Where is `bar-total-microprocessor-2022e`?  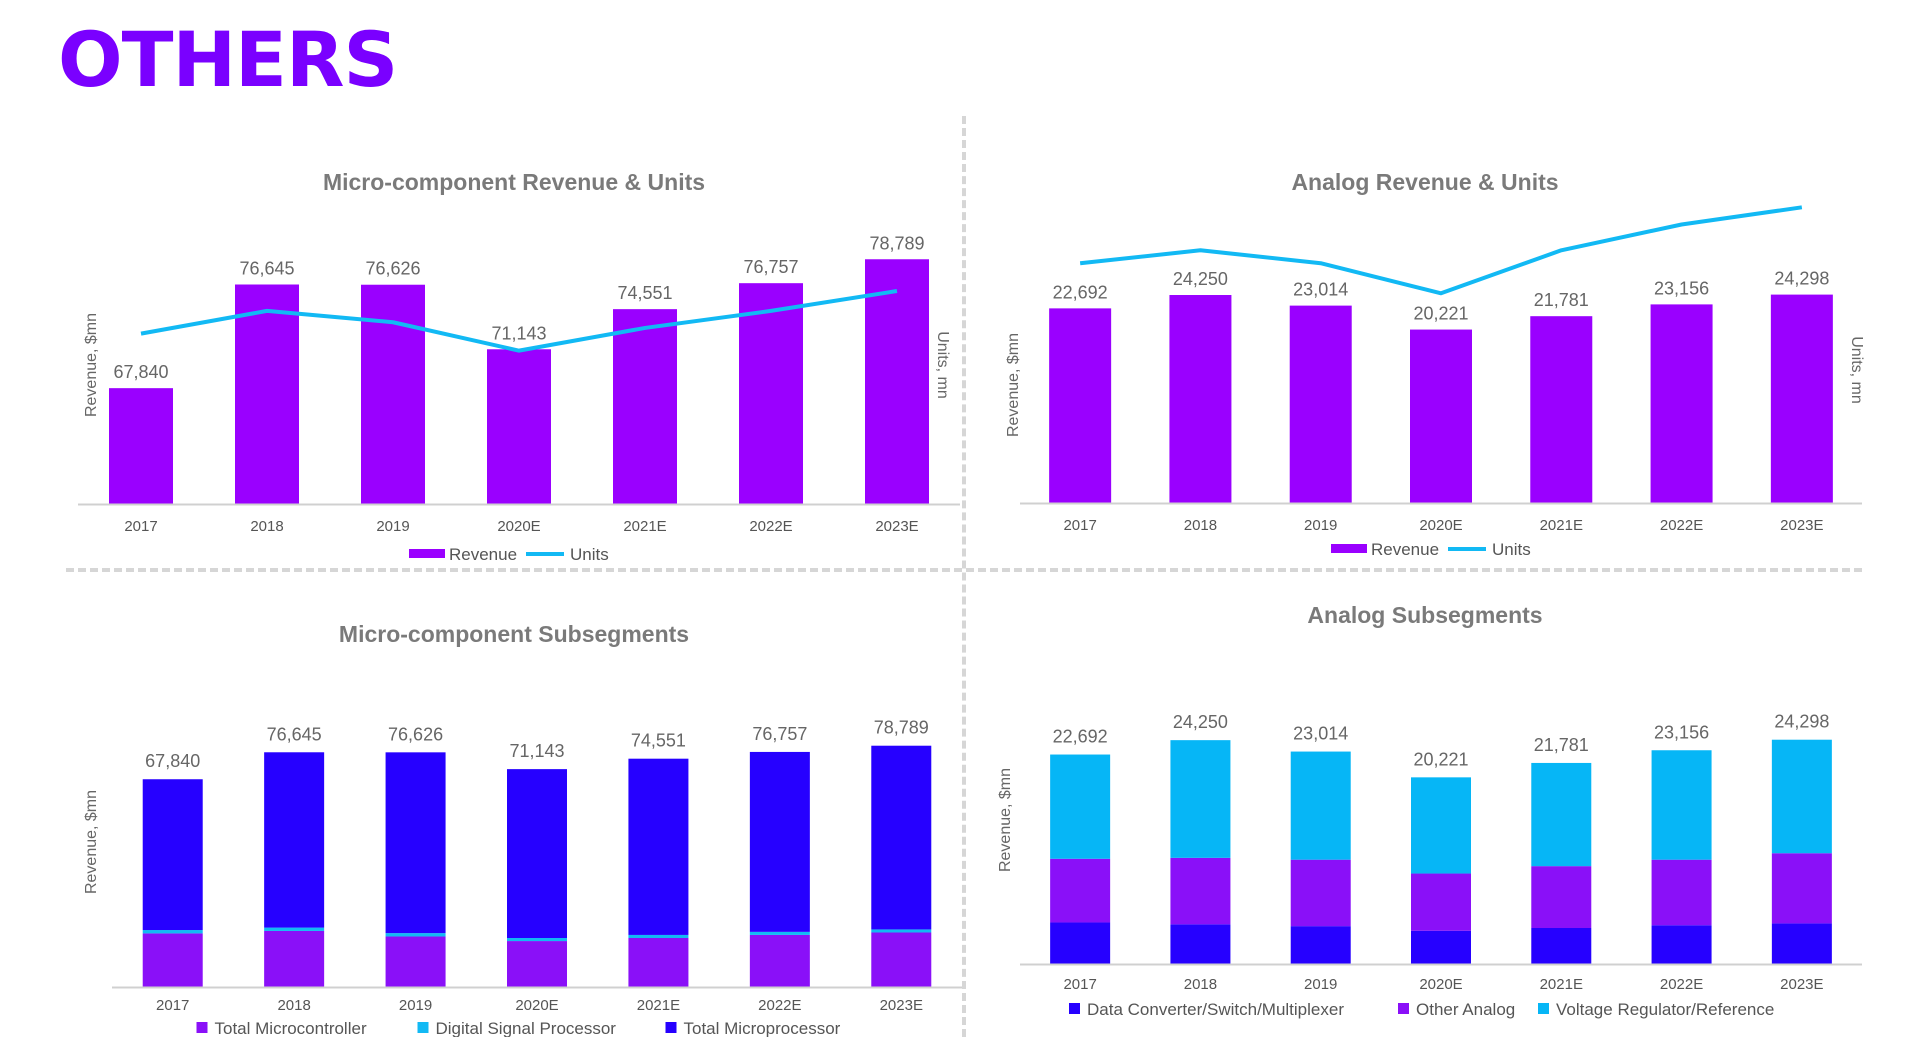 bar-total-microprocessor-2022e is located at coordinates (779, 841).